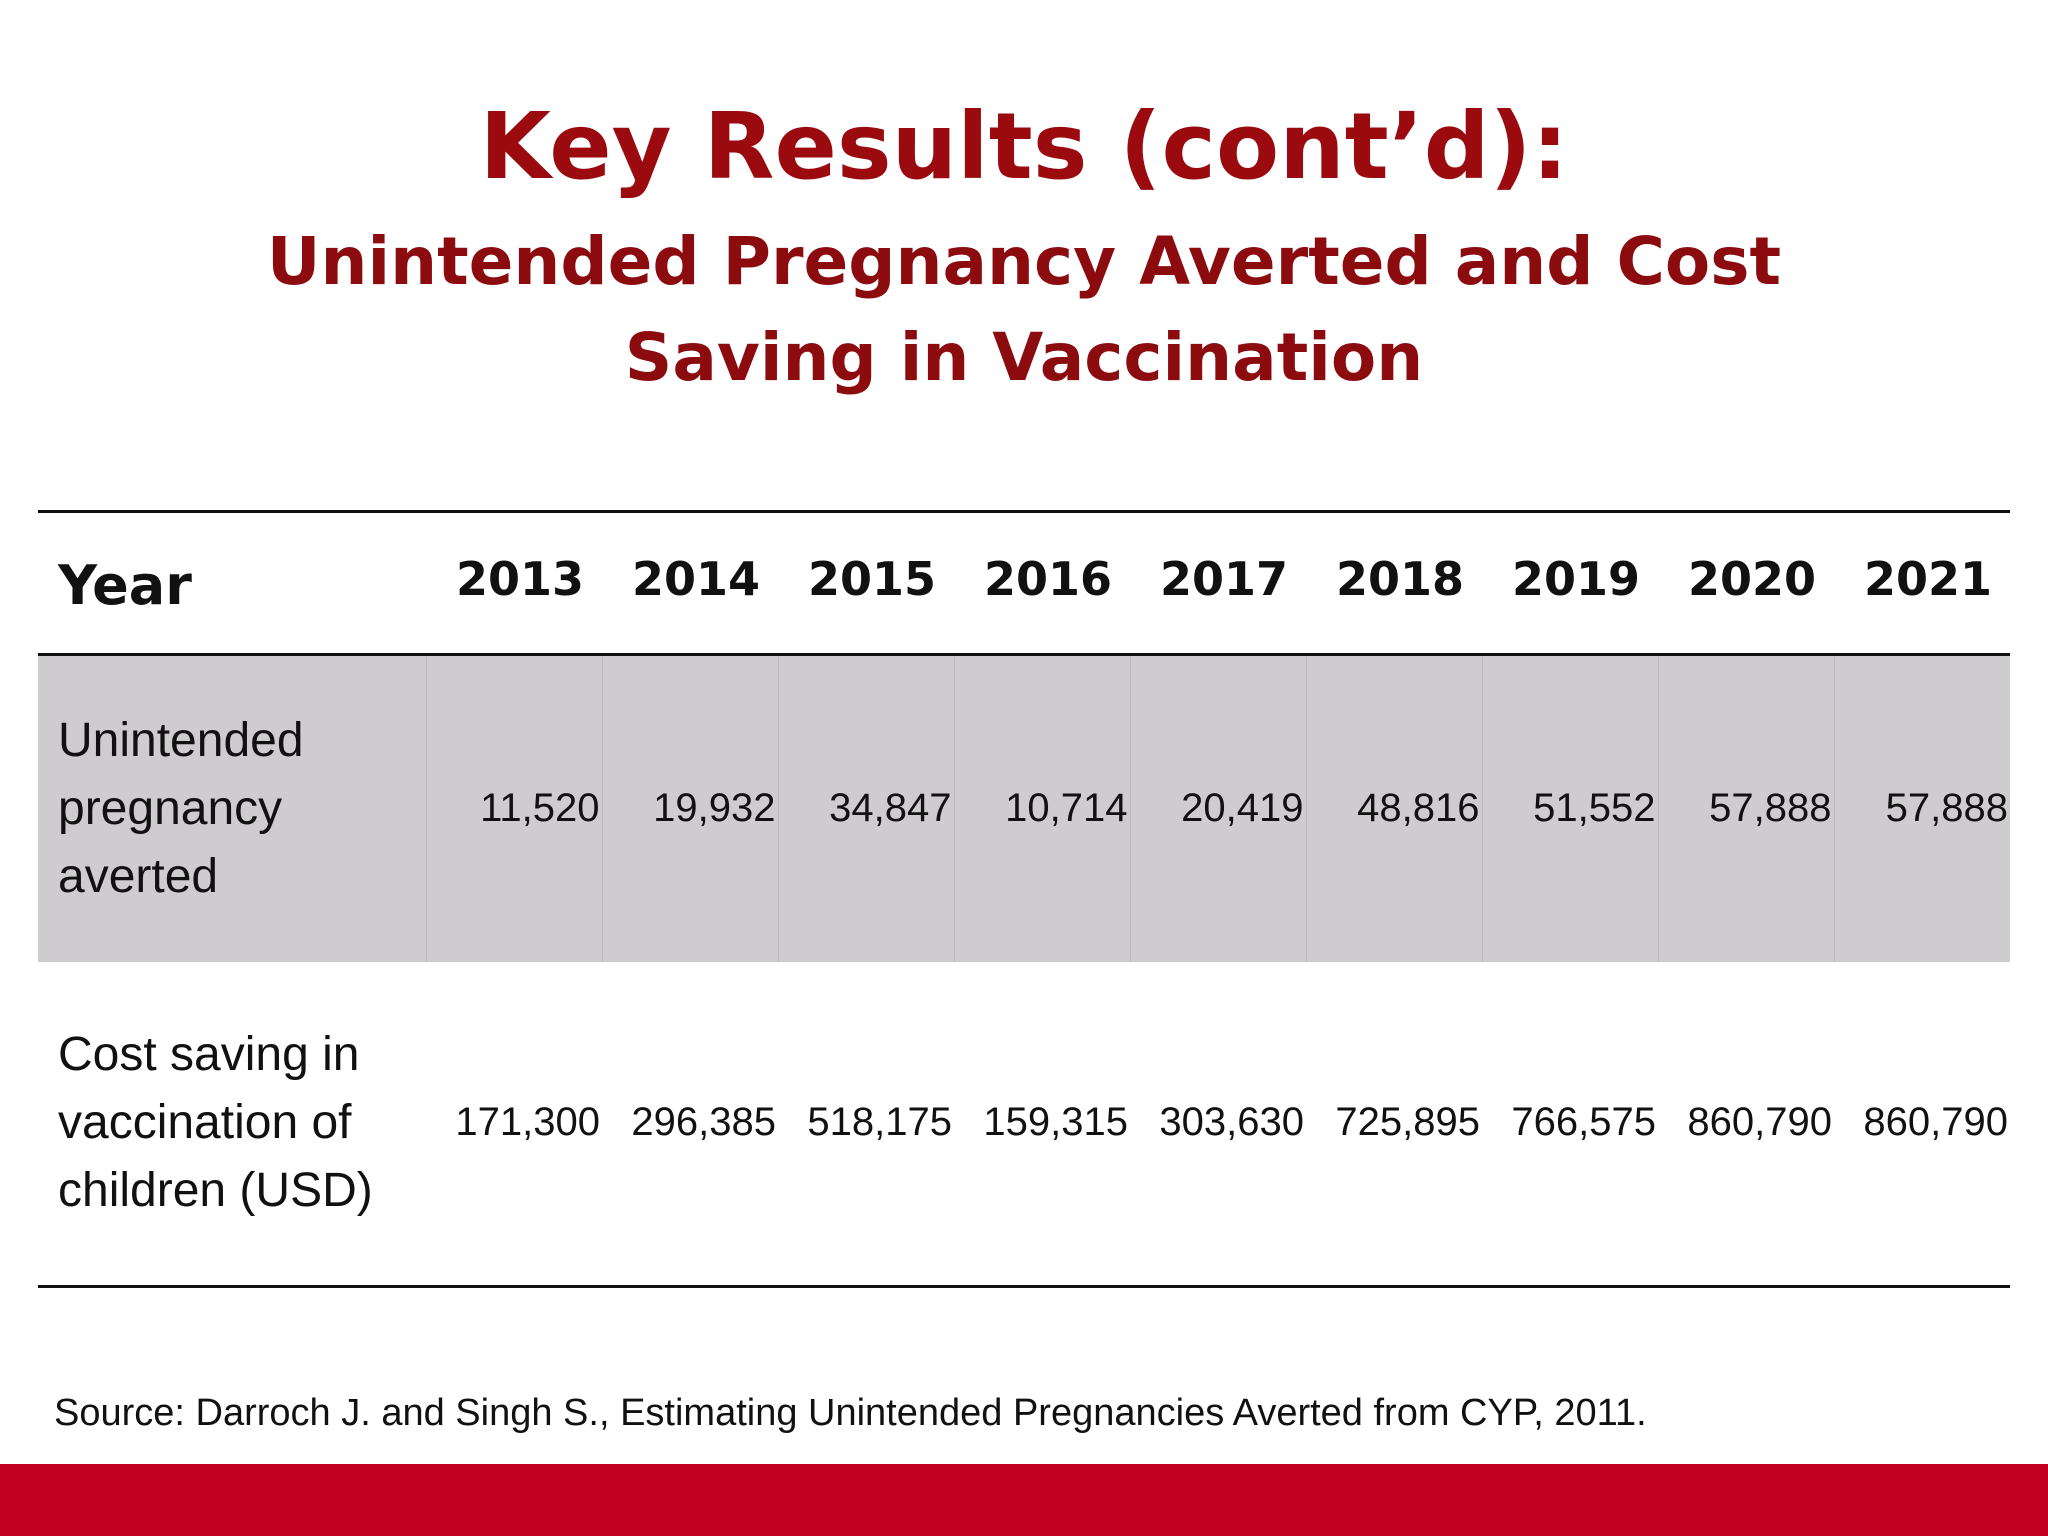 The image size is (2048, 1536). I want to click on table-cell: 11,520, so click(514, 808).